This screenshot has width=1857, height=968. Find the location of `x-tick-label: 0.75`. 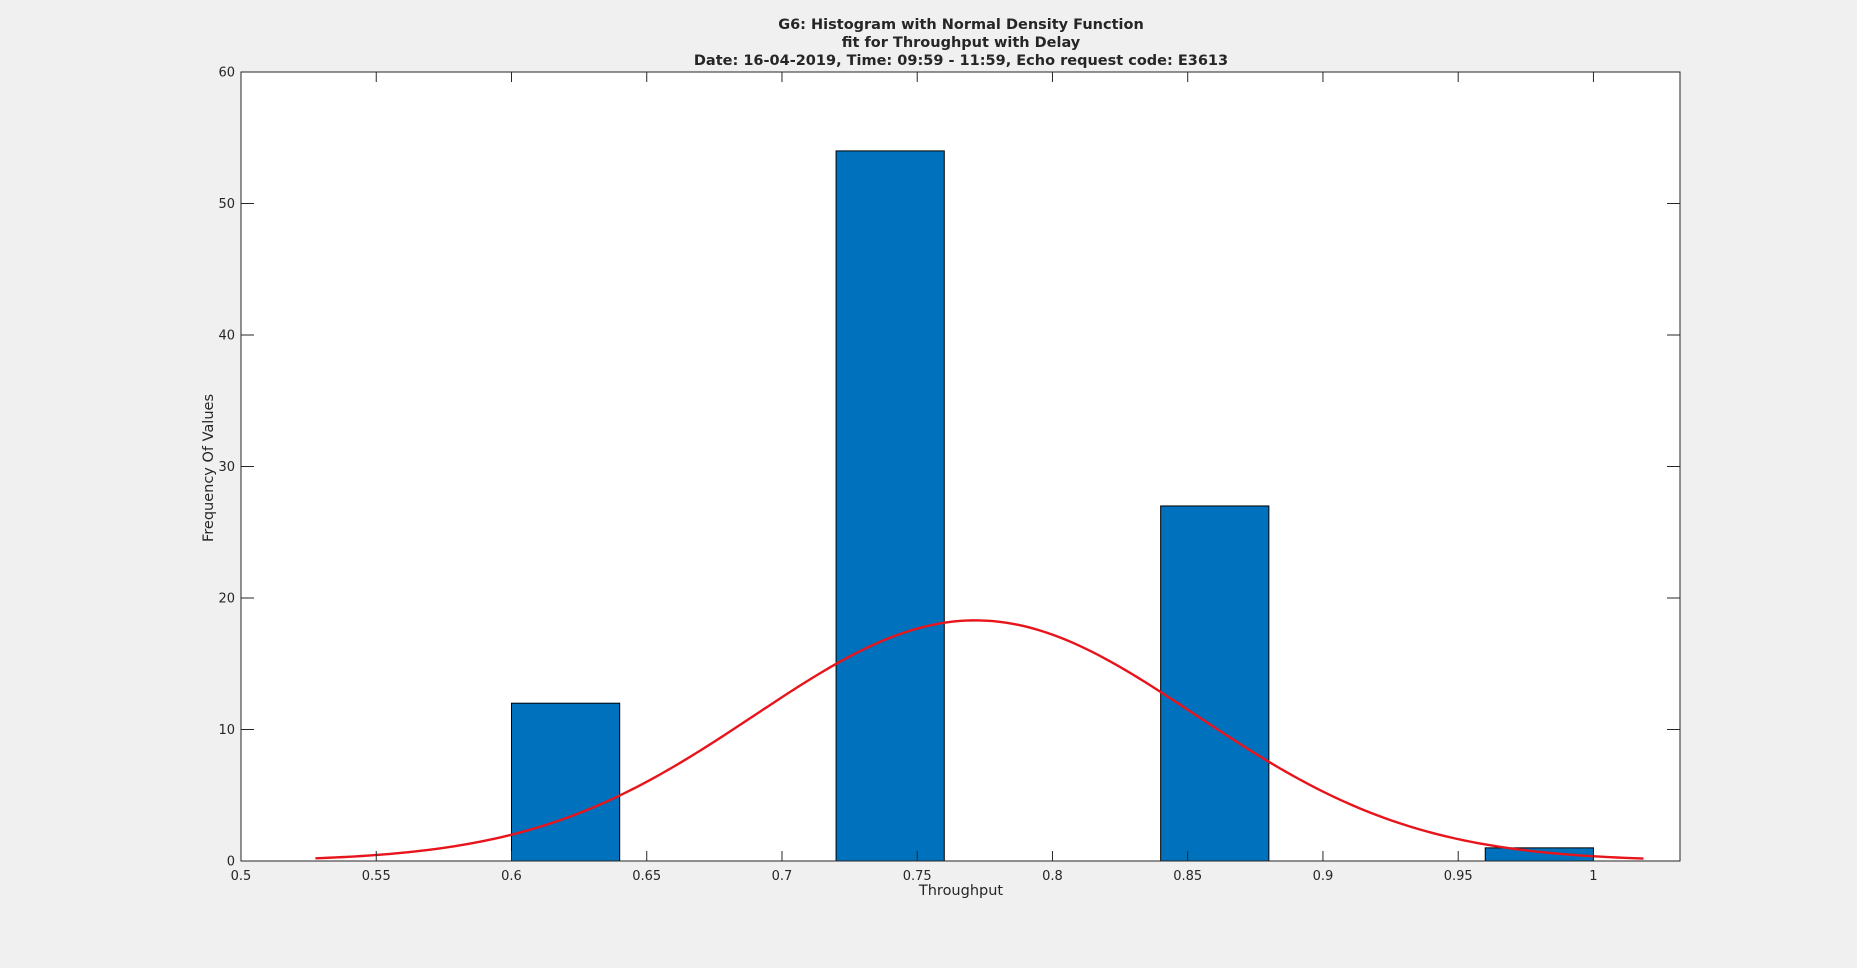

x-tick-label: 0.75 is located at coordinates (917, 876).